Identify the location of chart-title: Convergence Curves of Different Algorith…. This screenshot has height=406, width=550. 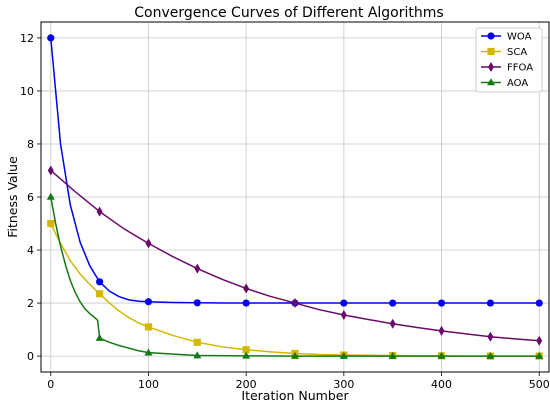
(288, 13).